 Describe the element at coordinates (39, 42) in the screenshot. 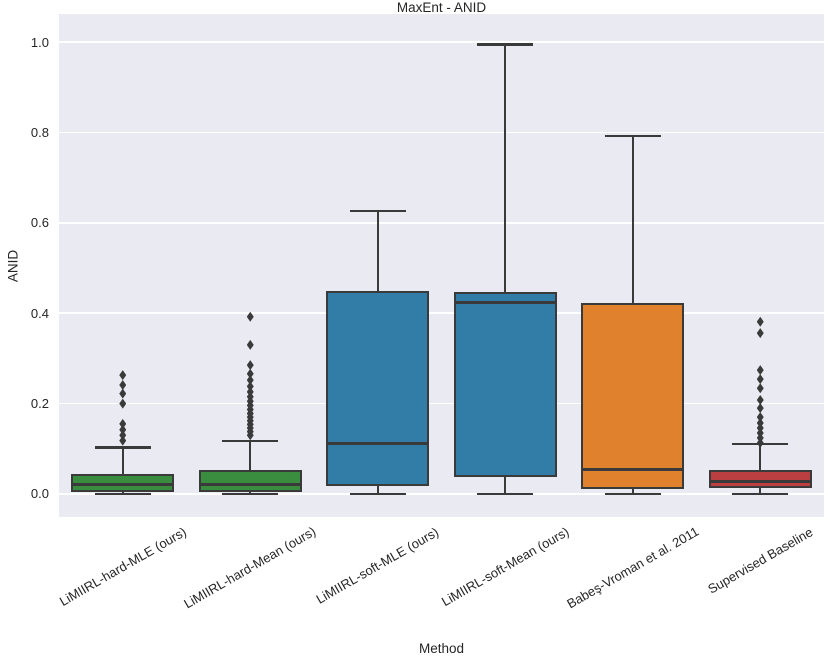

I see `y-tick-label: 1.0` at that location.